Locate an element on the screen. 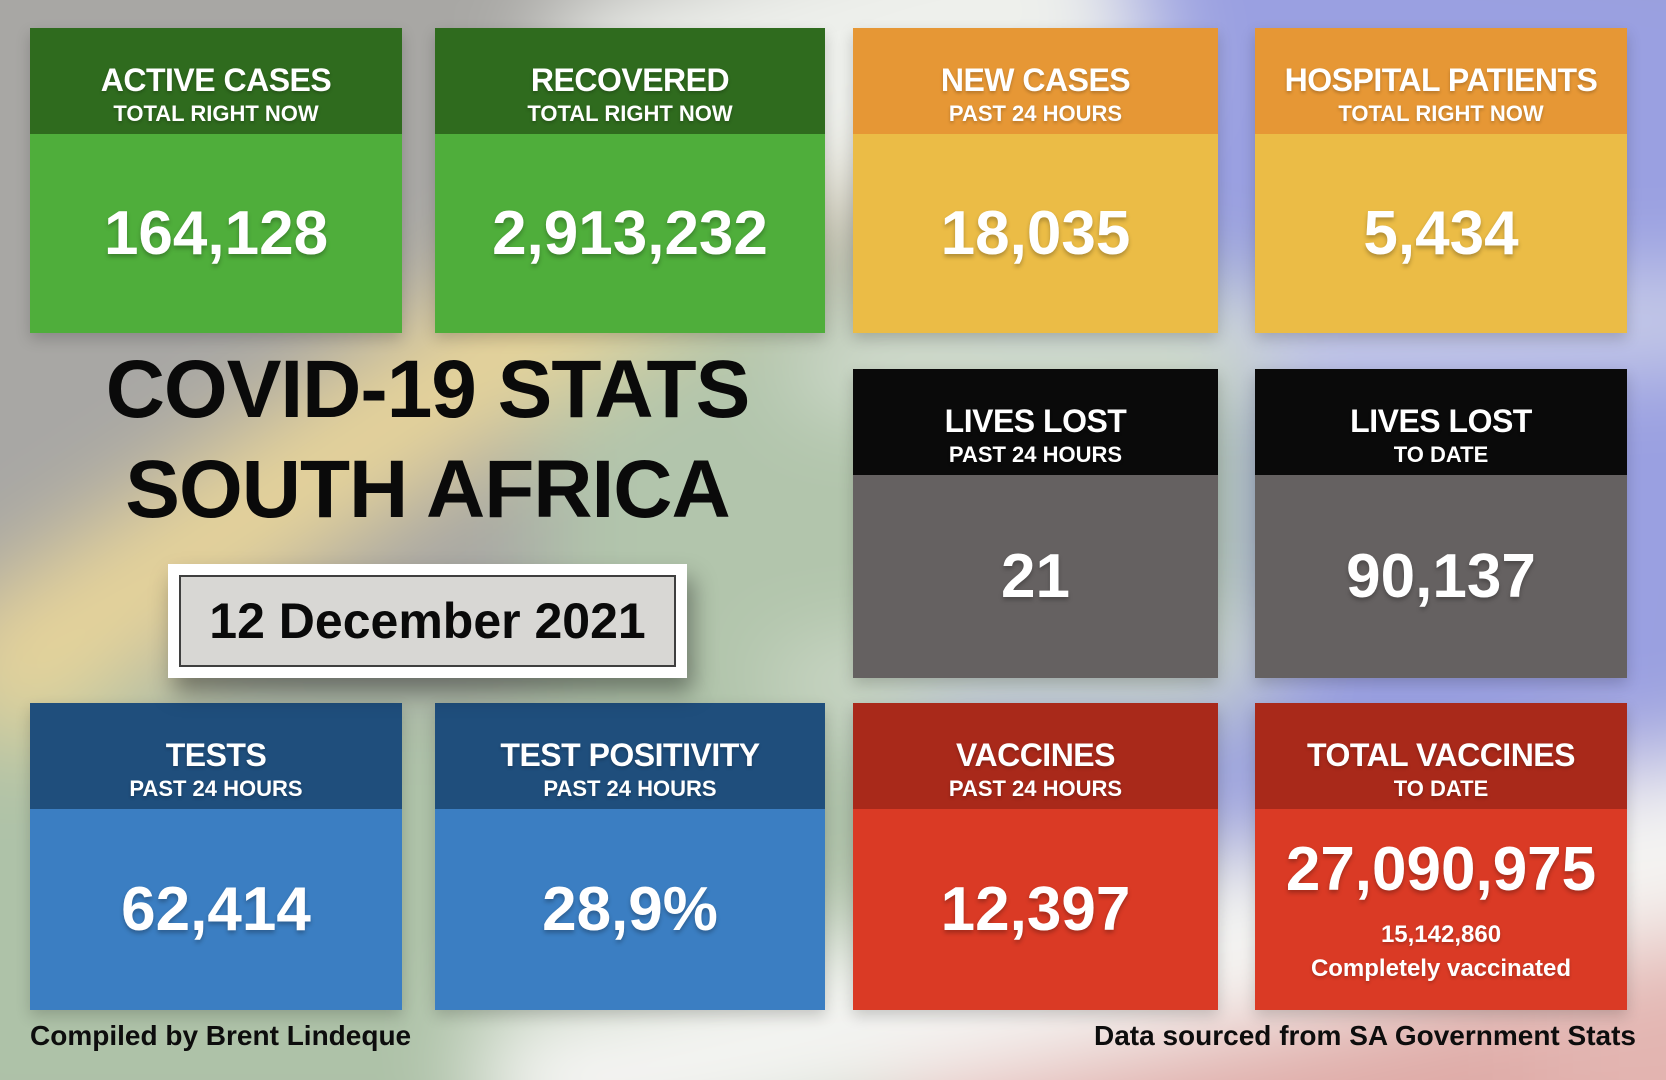 The image size is (1666, 1080). card-recovered-header: RECOVERED TOTAL RIGHT NOW is located at coordinates (630, 81).